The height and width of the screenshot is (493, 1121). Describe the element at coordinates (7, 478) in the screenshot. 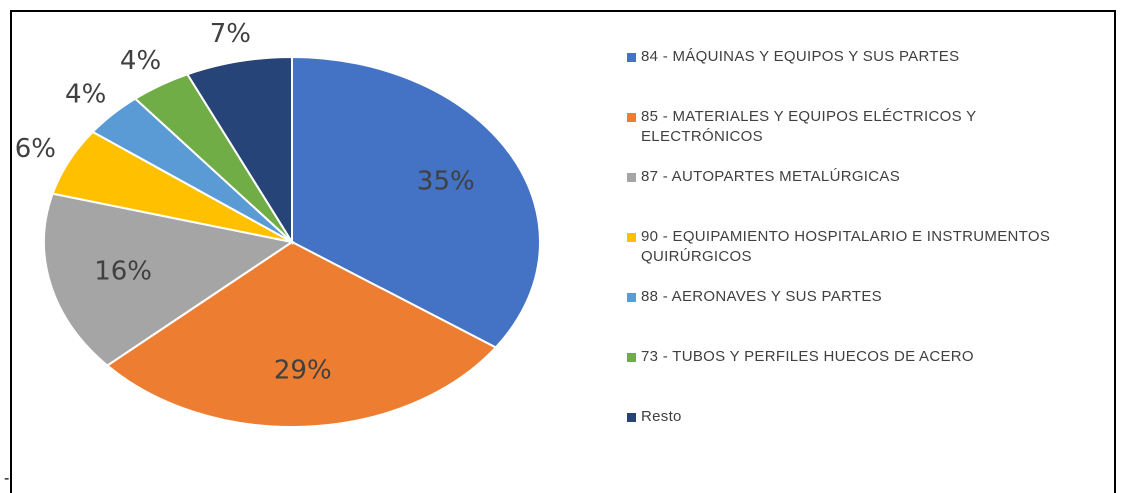

I see `footnote: -` at that location.